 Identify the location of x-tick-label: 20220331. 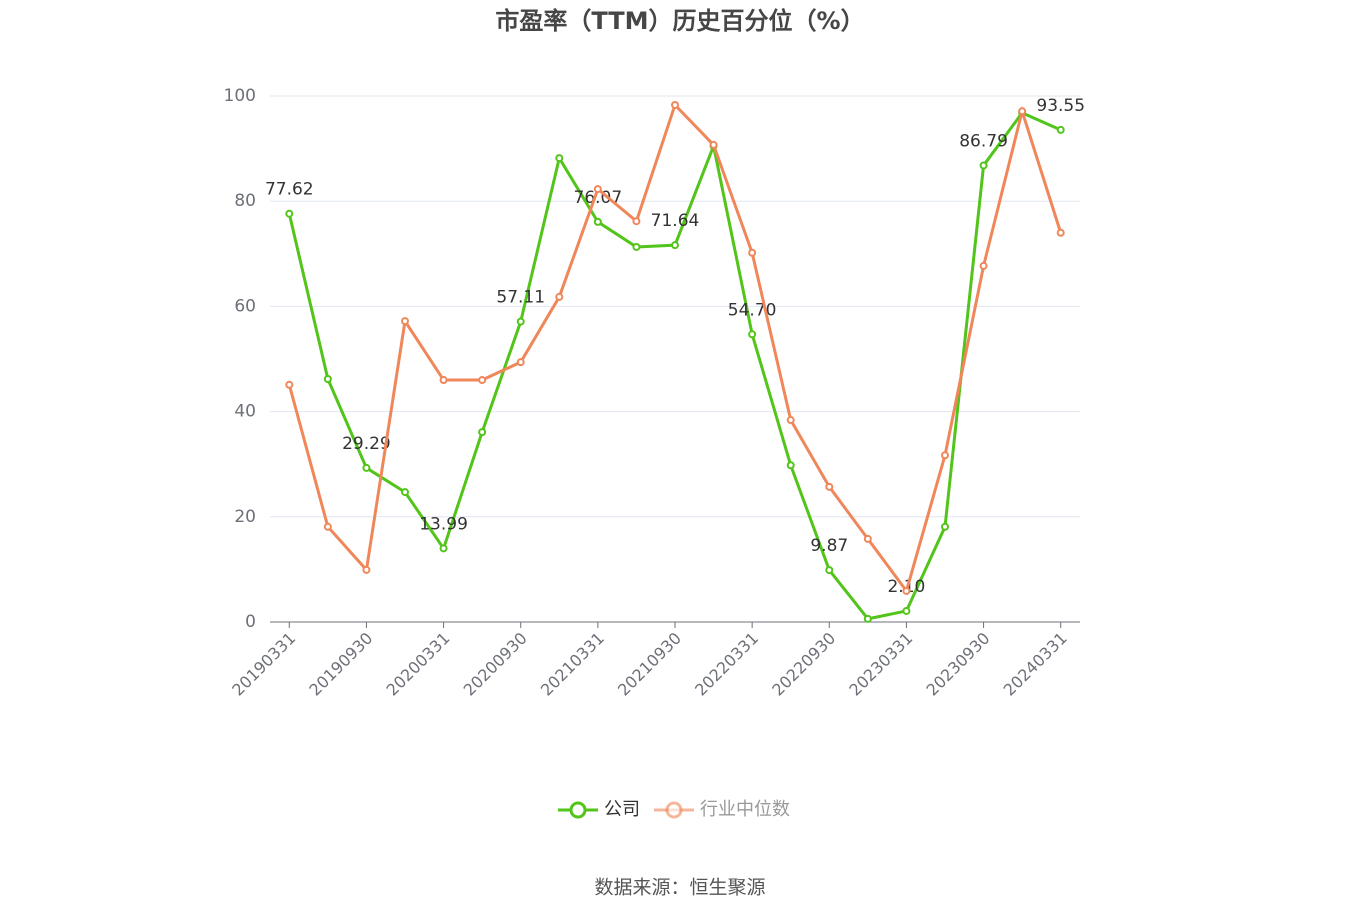
(726, 664).